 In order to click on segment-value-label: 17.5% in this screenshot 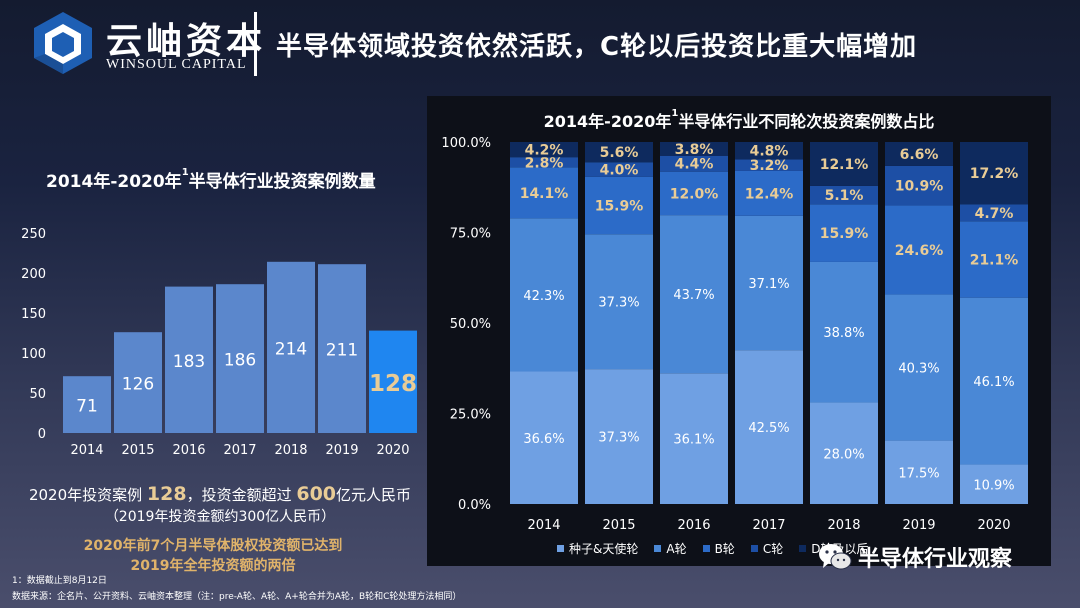, I will do `click(918, 473)`.